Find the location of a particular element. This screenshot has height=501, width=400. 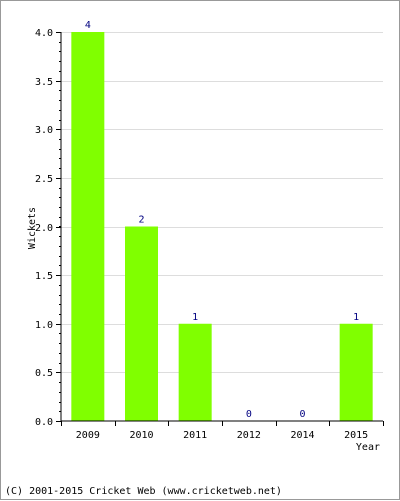

x-axis-title: Year is located at coordinates (368, 447).